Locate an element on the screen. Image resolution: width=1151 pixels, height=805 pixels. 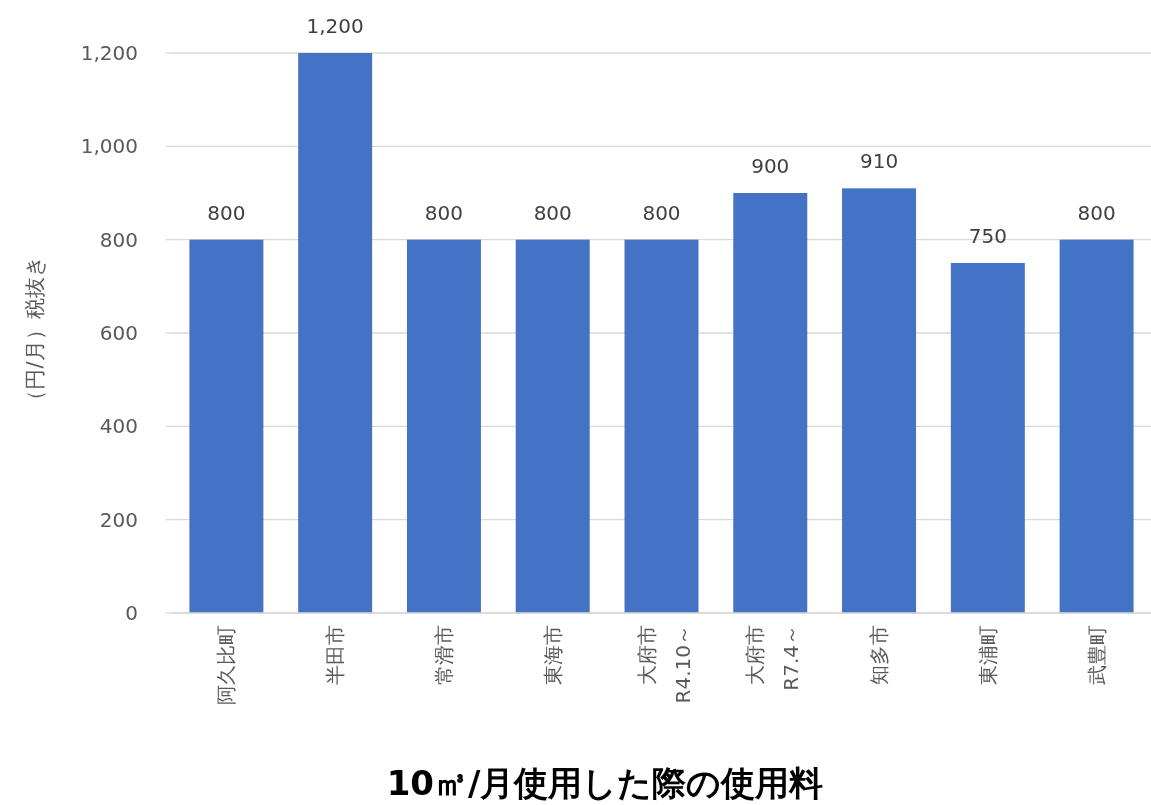
x-tick-label: 大府市 R4.10～ is located at coordinates (664, 664).